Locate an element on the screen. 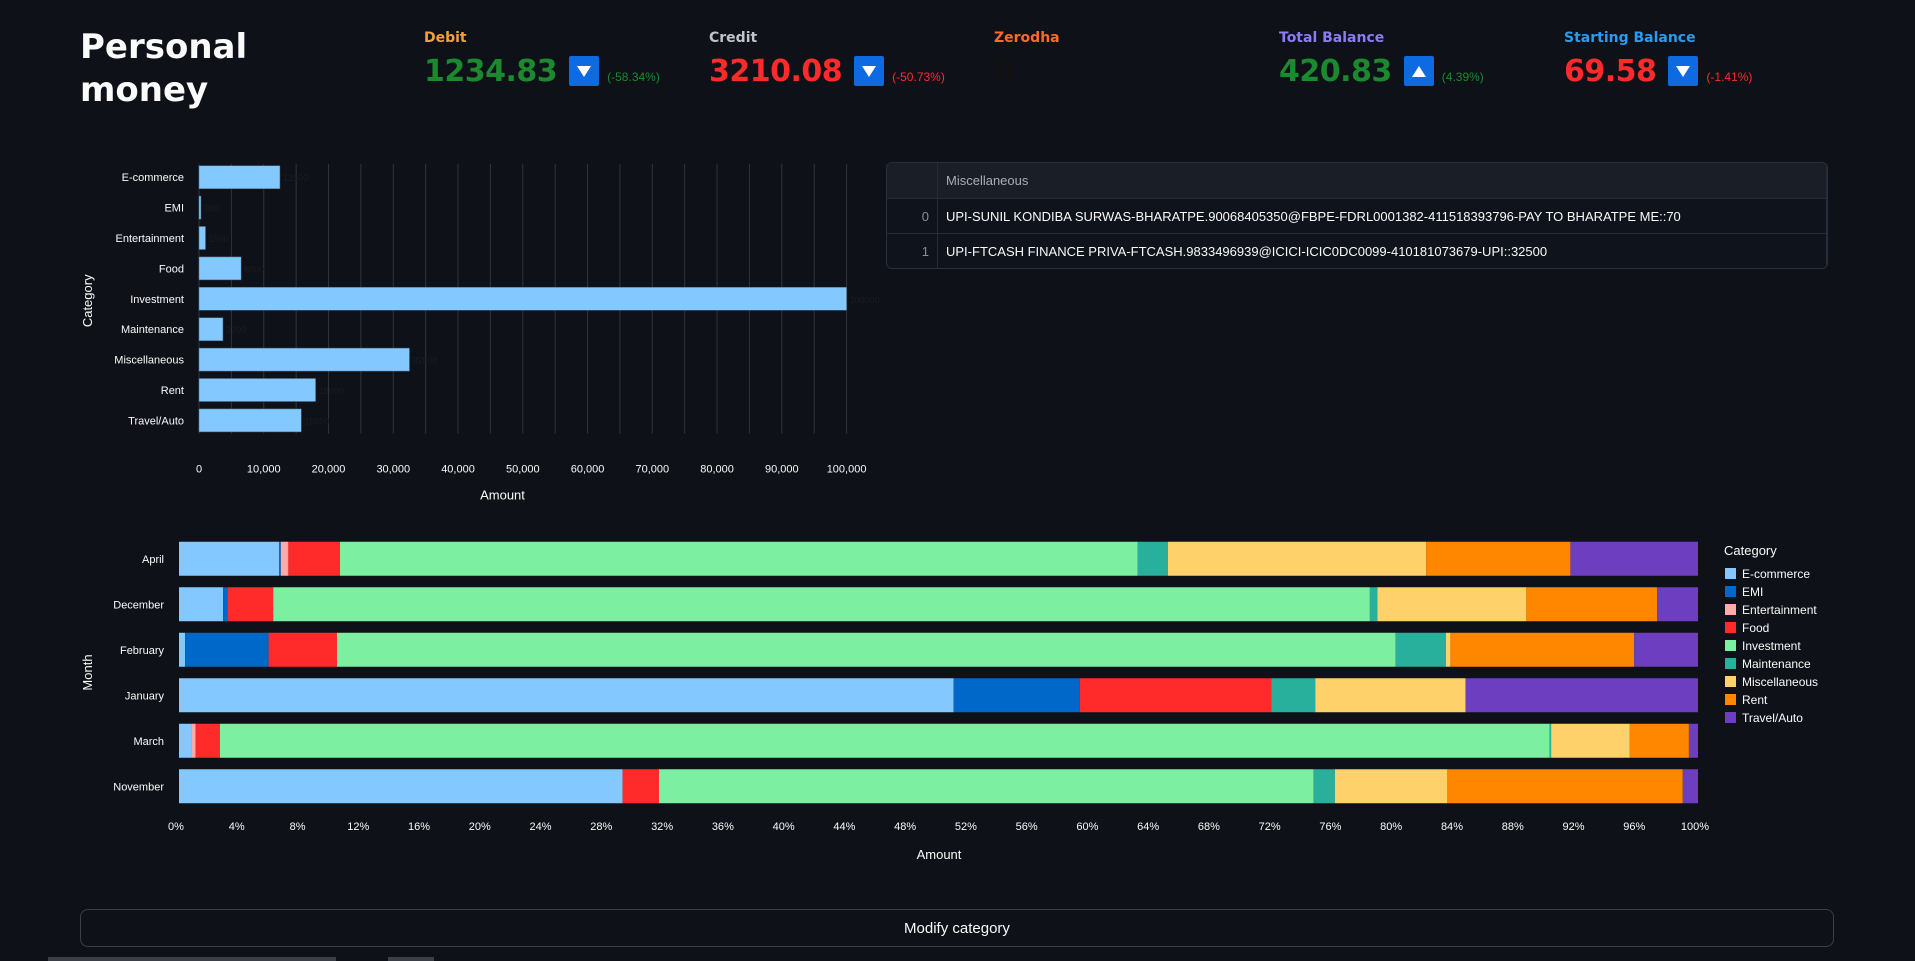 The image size is (1915, 961). legend-item-label: Food is located at coordinates (1755, 628).